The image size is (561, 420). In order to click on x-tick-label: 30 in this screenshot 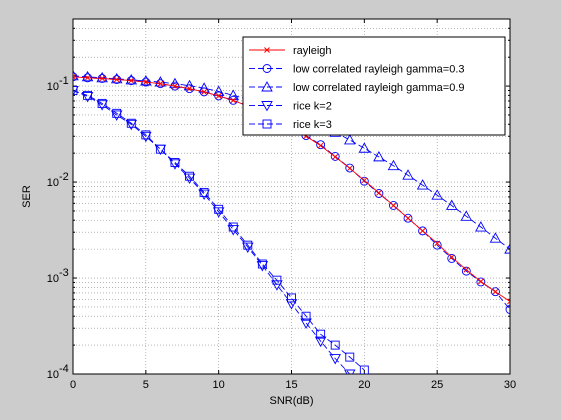, I will do `click(510, 385)`.